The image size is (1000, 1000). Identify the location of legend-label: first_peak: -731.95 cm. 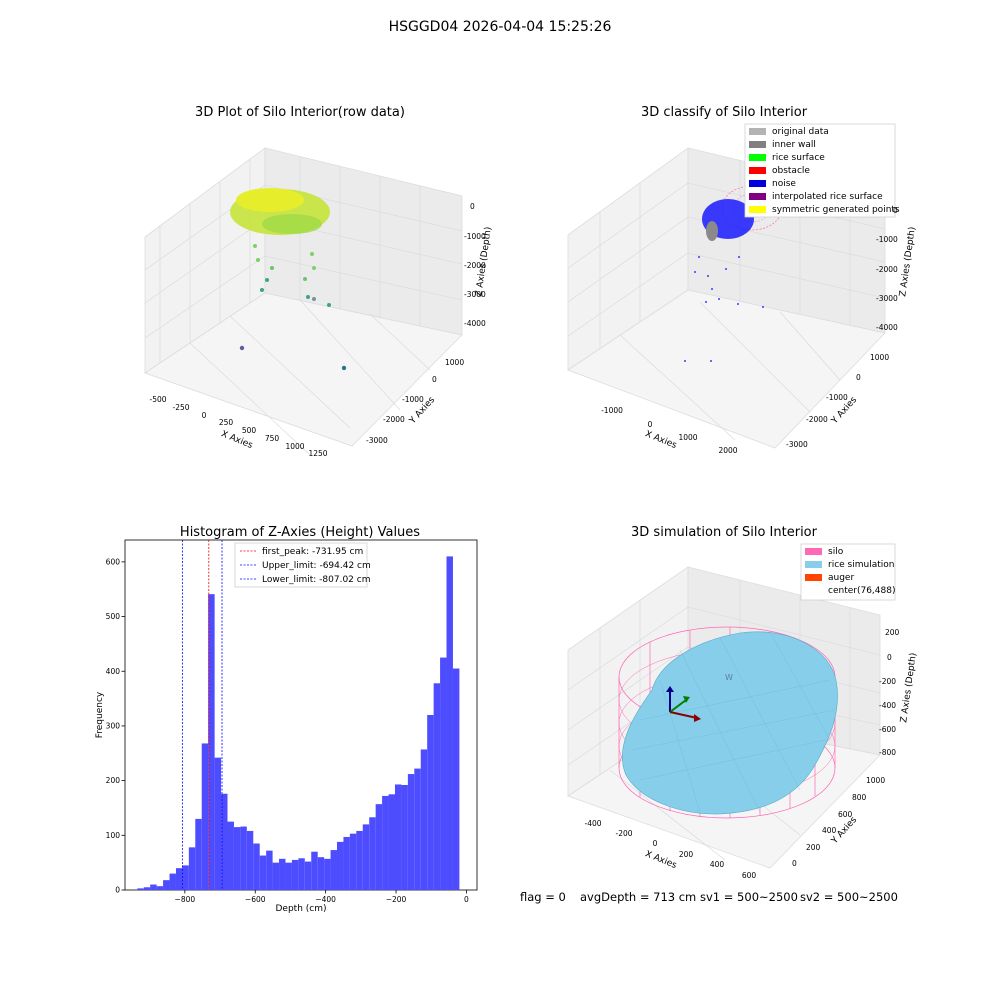
(312, 552).